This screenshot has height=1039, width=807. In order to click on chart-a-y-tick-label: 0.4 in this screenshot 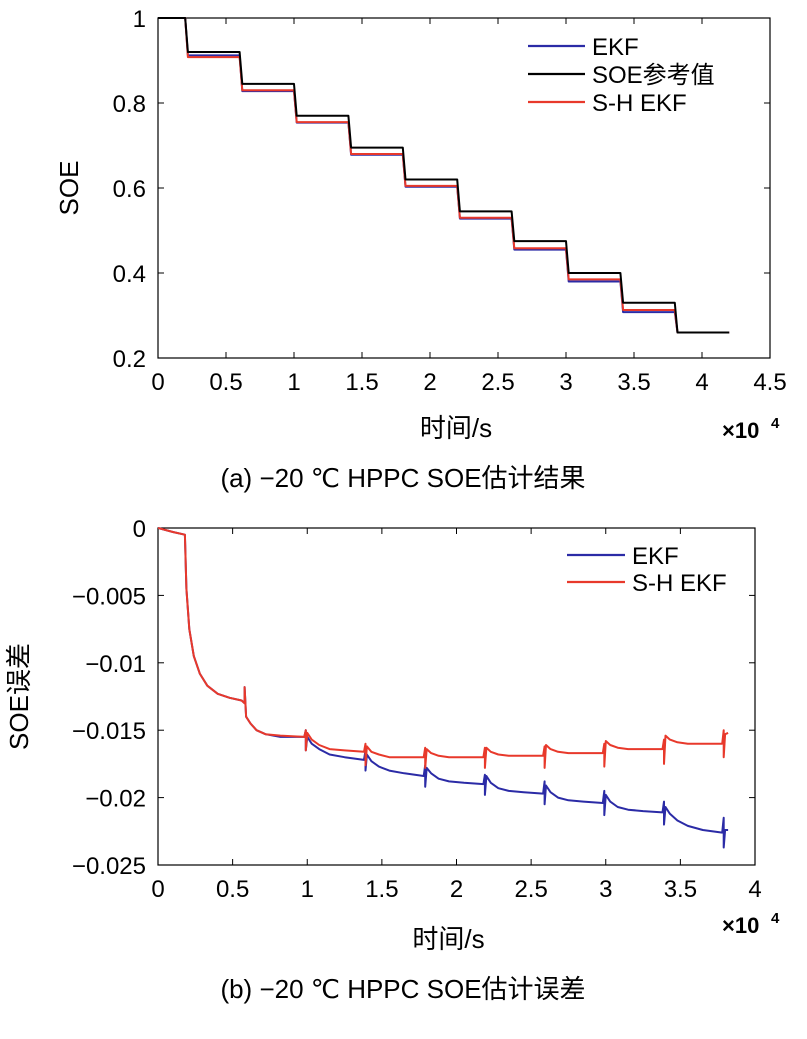, I will do `click(129, 274)`.